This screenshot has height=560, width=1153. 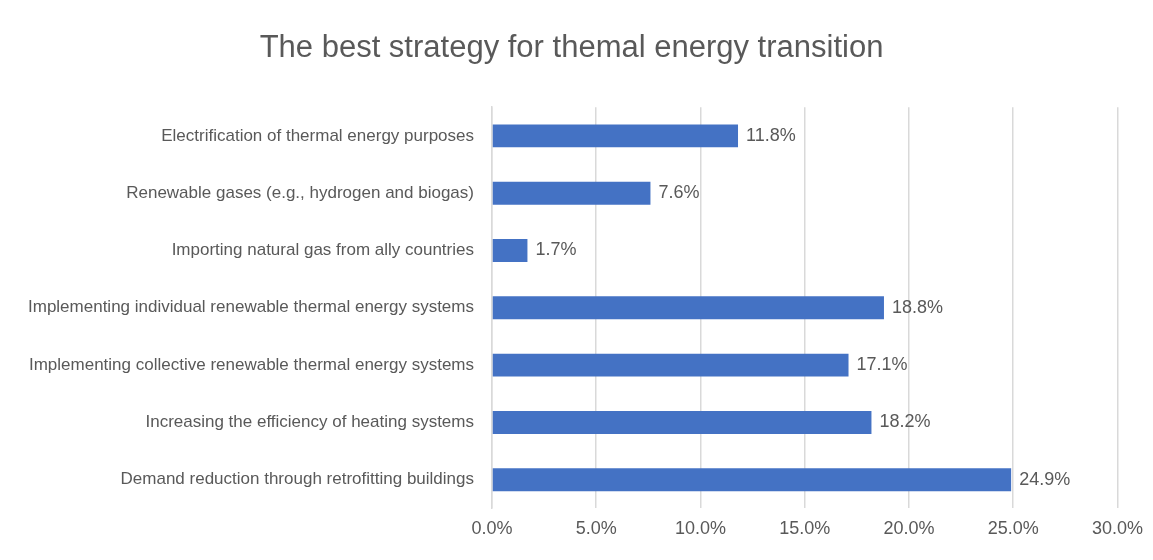 I want to click on data-label: 17.1%, so click(x=882, y=364).